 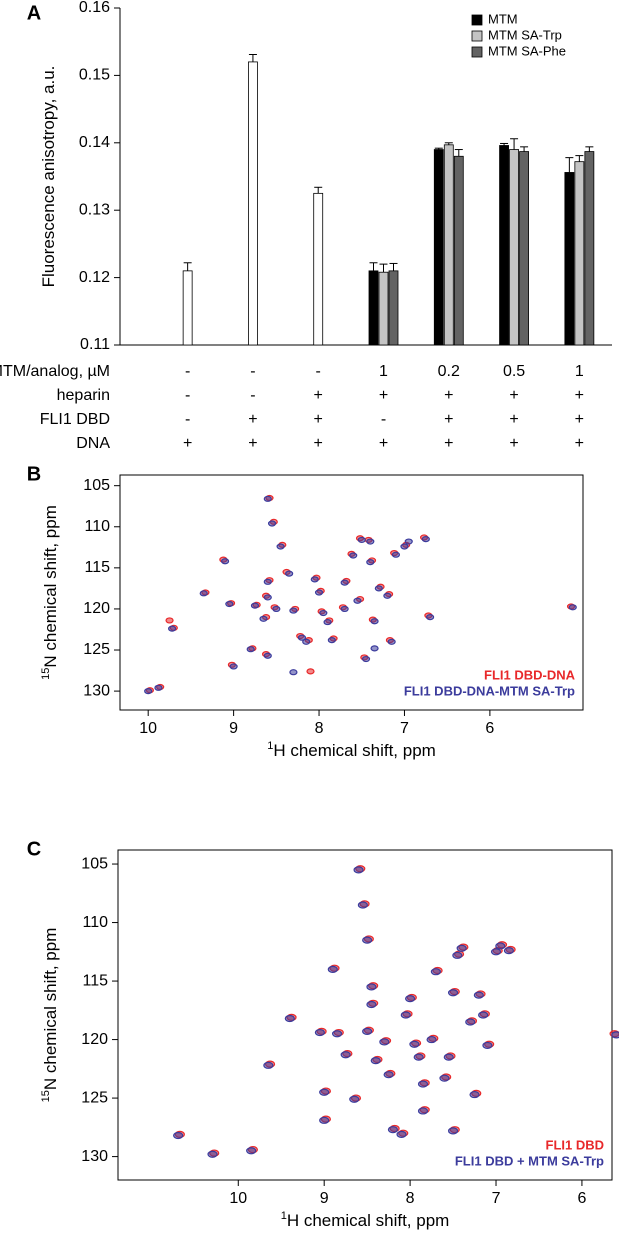 I want to click on legend-label: FLI1 DBD, so click(x=575, y=1144).